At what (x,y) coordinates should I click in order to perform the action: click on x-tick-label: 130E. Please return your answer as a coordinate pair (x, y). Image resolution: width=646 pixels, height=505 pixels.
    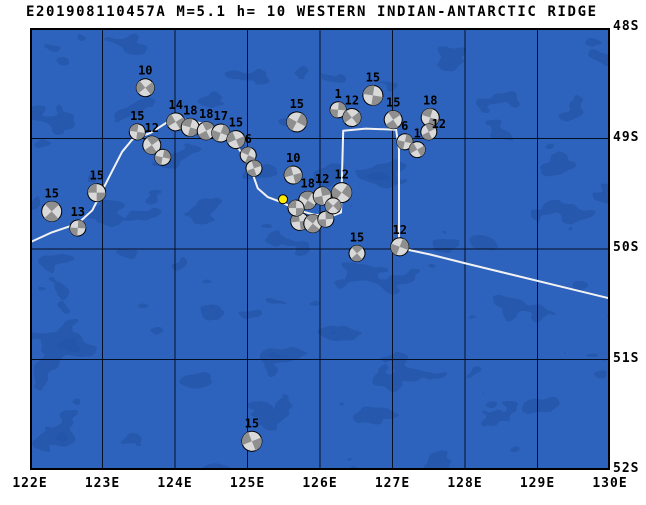
    Looking at the image, I should click on (610, 483).